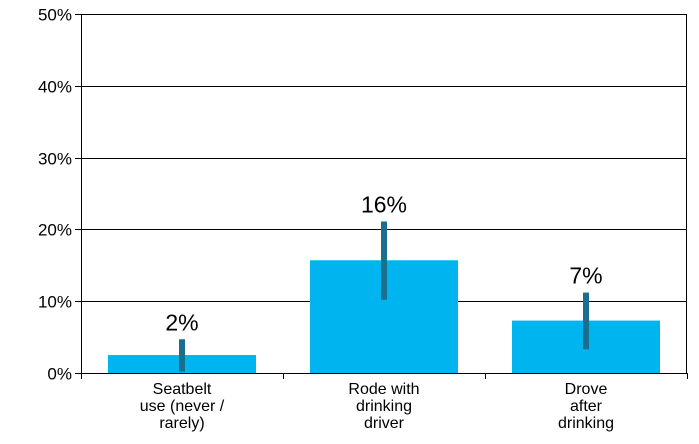 The width and height of the screenshot is (699, 444). I want to click on y-tick-label: 30%, so click(55, 159).